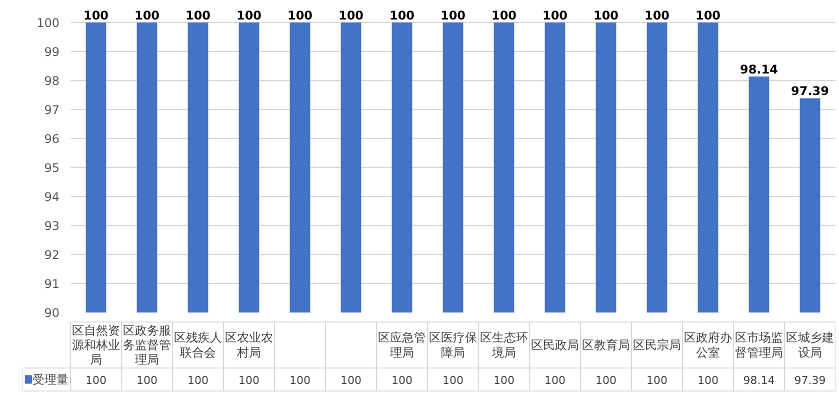 The image size is (839, 395). I want to click on y-tick-label: 98, so click(52, 81).